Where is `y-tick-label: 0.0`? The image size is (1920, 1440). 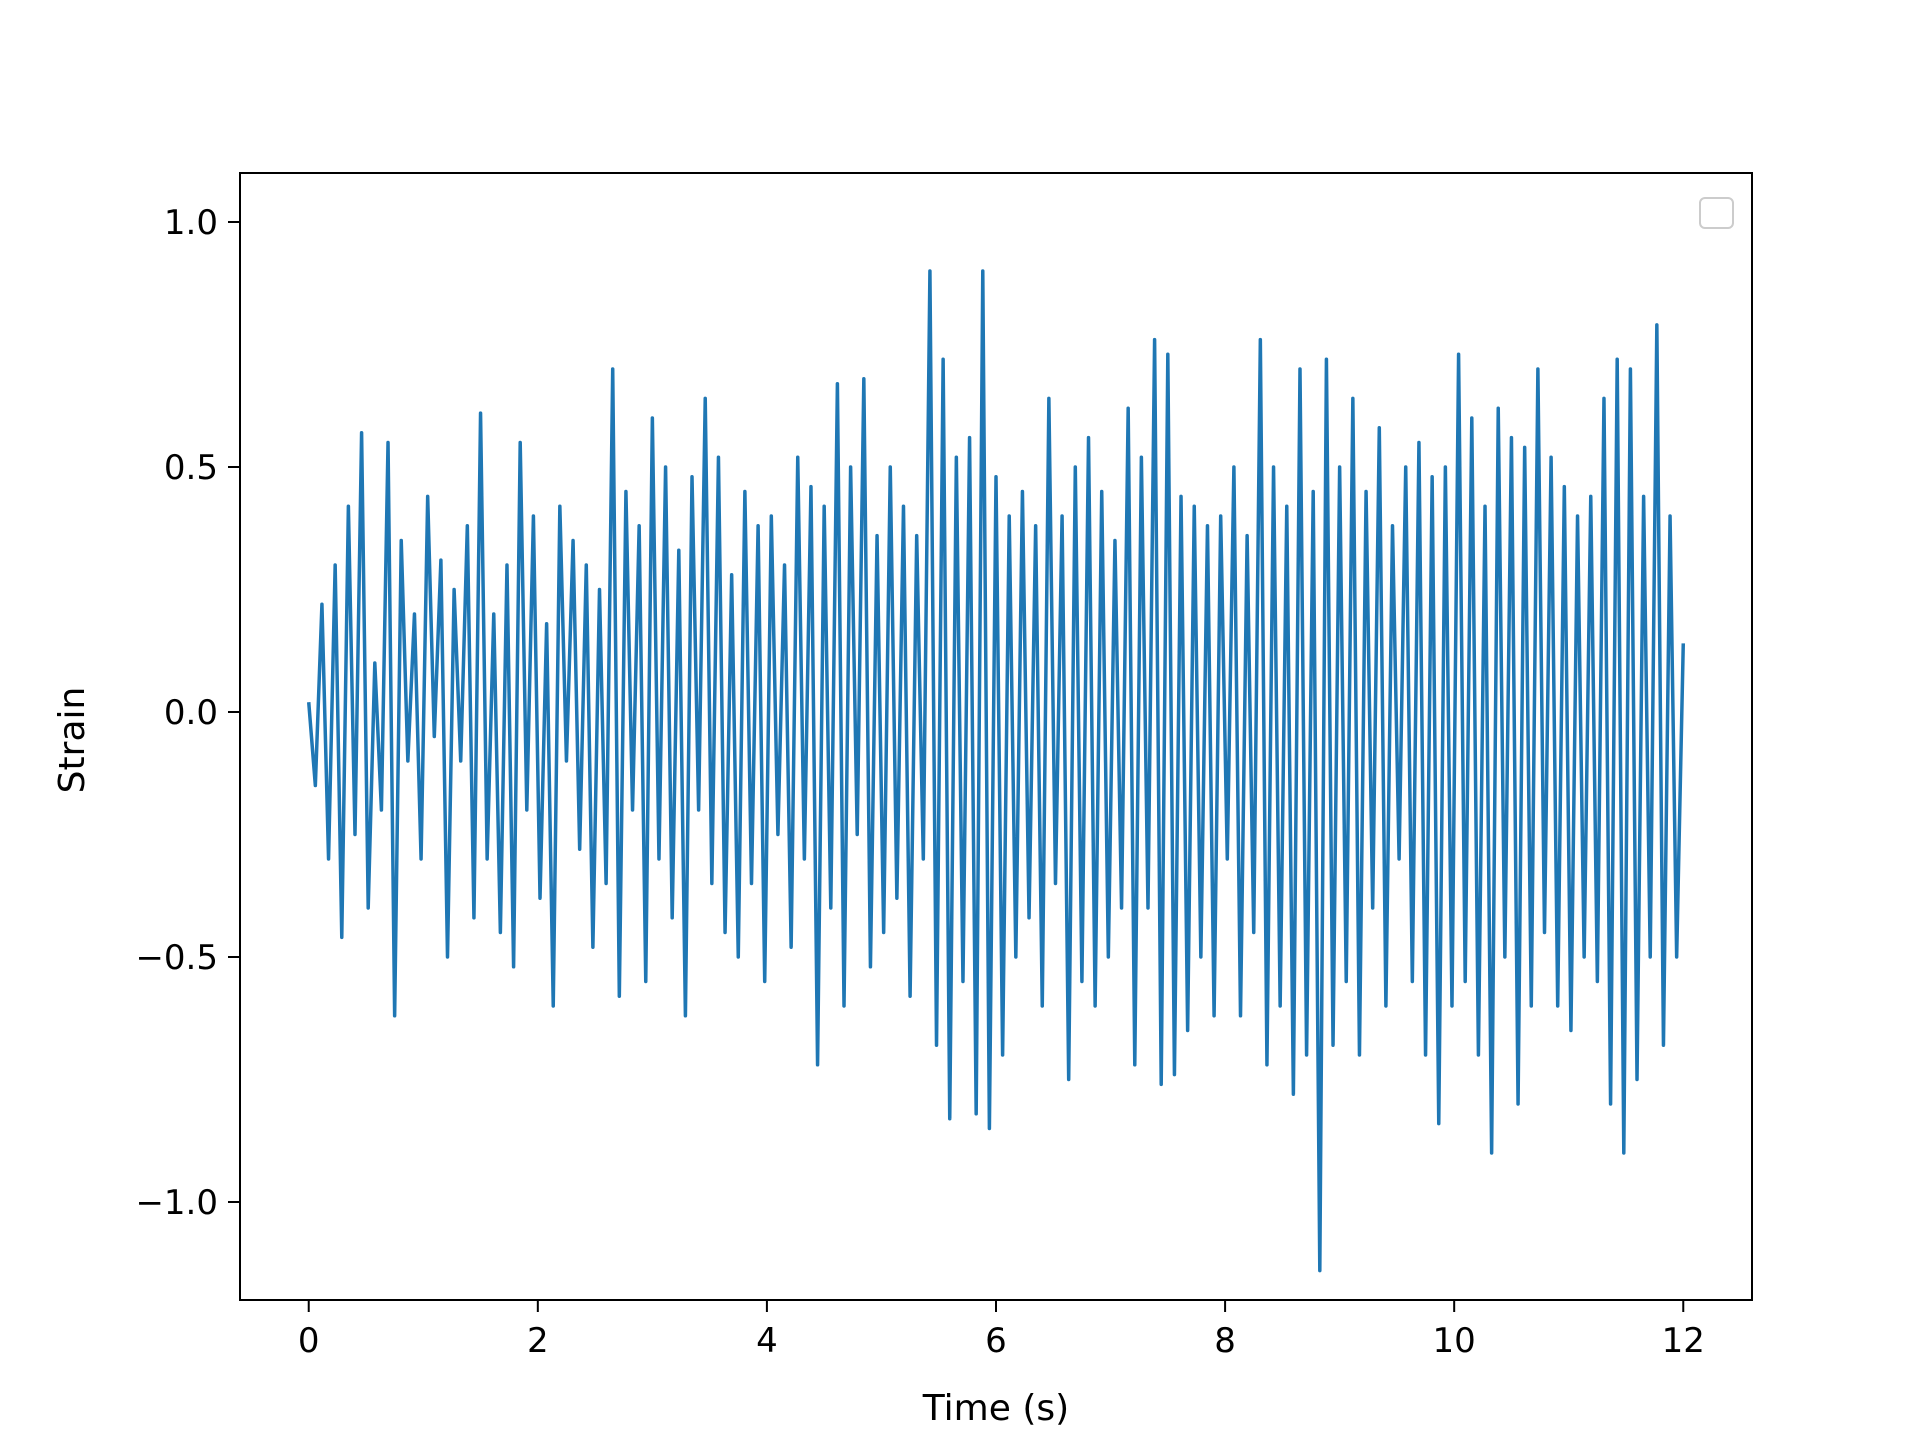
y-tick-label: 0.0 is located at coordinates (191, 713).